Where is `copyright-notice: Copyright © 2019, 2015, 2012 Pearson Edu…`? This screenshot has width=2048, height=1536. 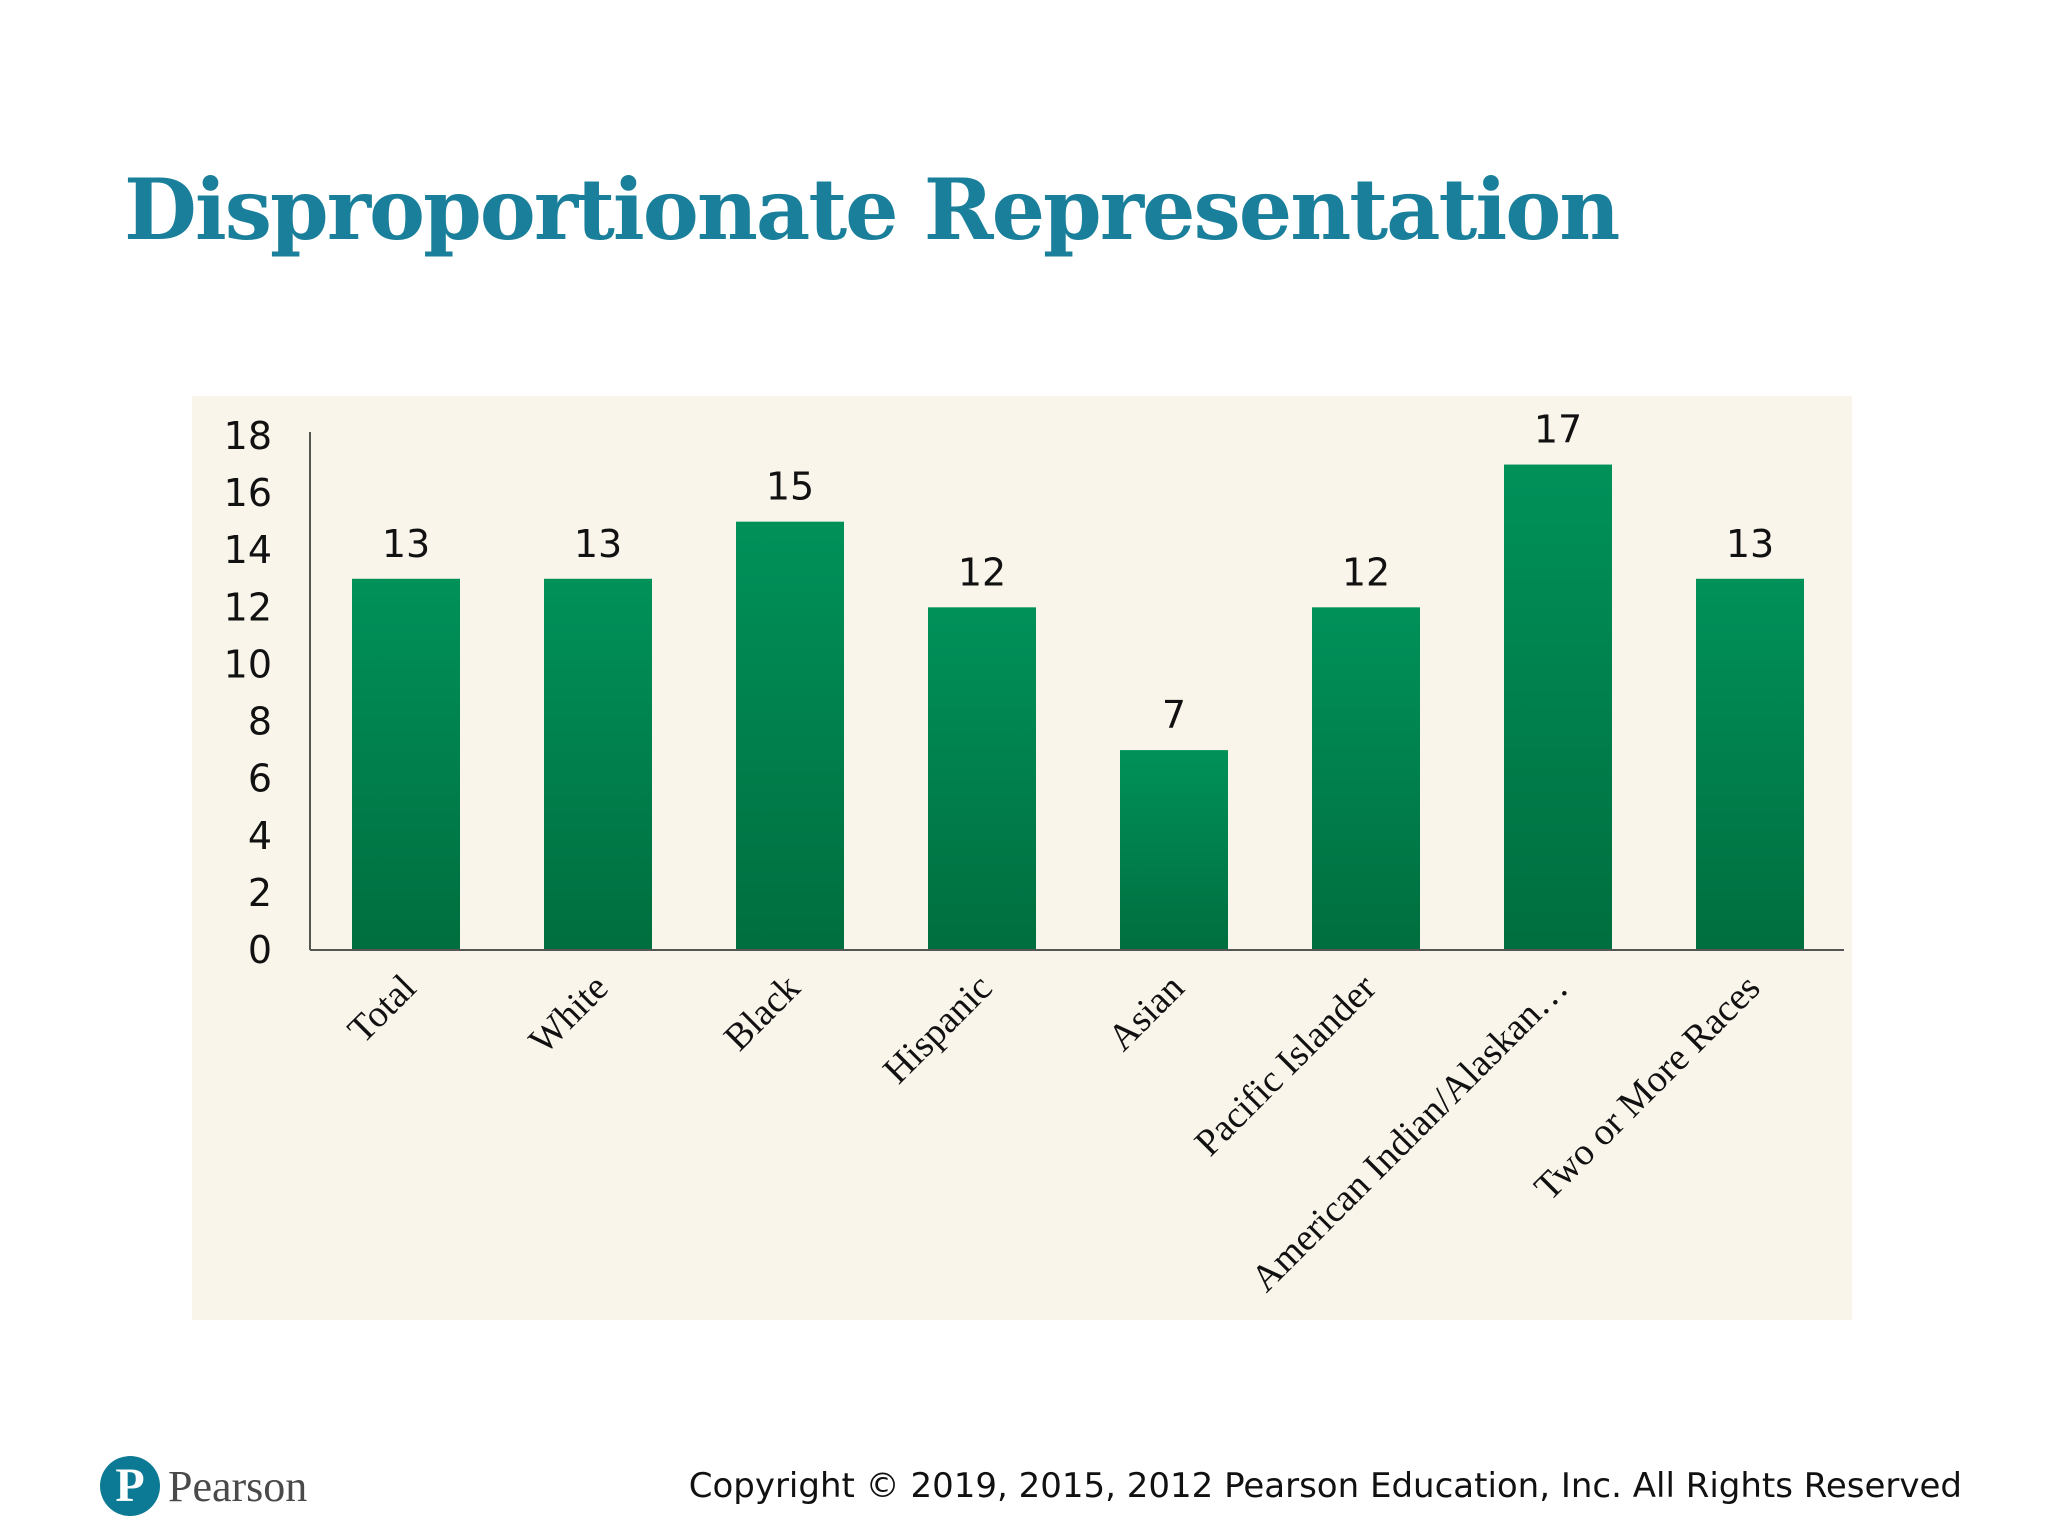
copyright-notice: Copyright © 2019, 2015, 2012 Pearson Edu… is located at coordinates (1325, 1486).